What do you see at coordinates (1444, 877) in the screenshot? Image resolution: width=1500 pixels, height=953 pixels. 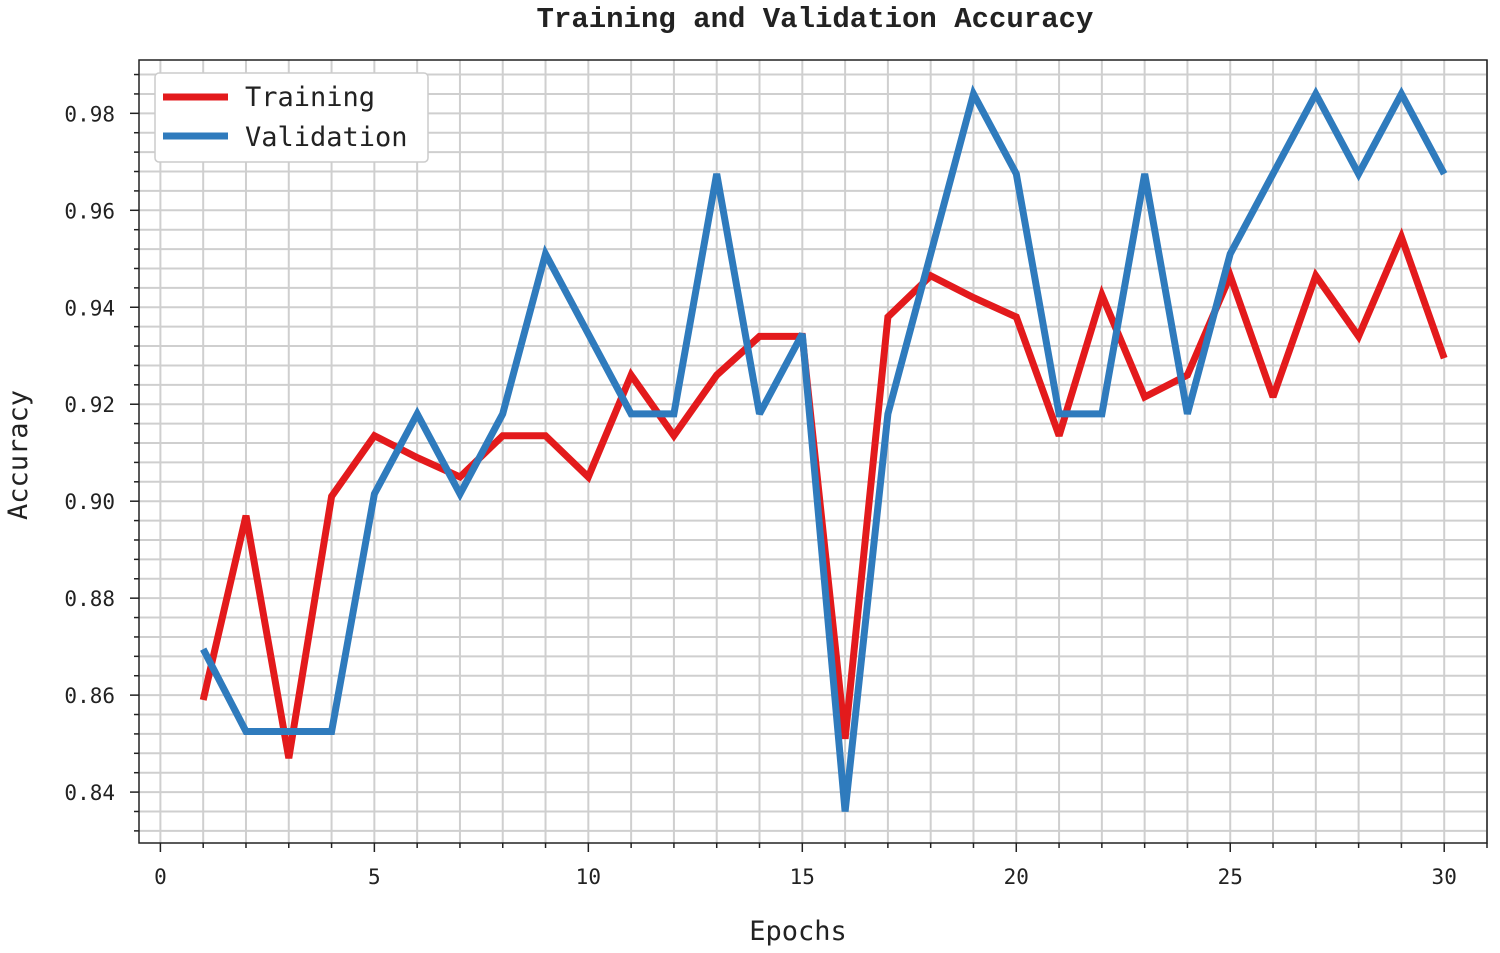 I see `x-tick-label: 30` at bounding box center [1444, 877].